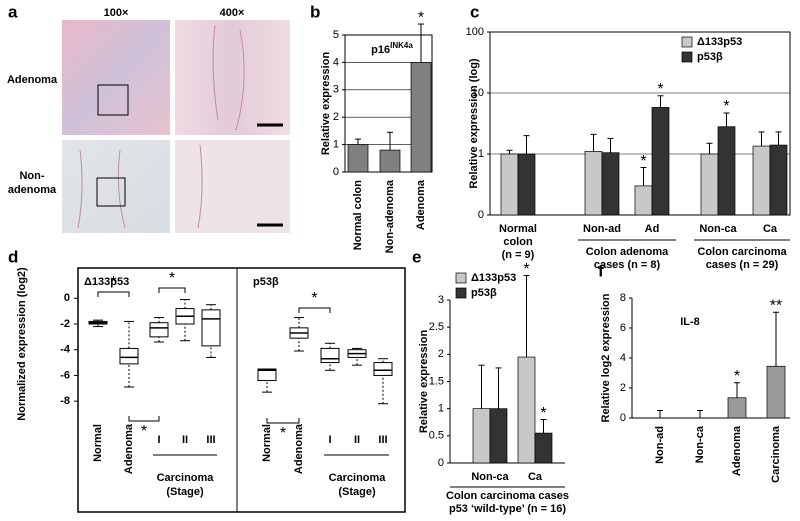  What do you see at coordinates (436, 436) in the screenshot?
I see `y-tick-label: 0.5` at bounding box center [436, 436].